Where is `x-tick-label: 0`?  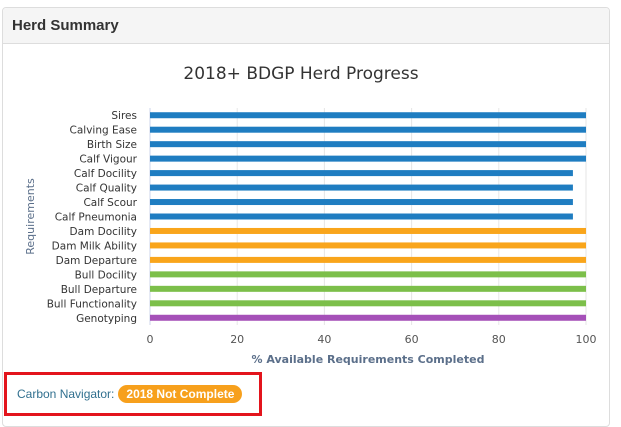
x-tick-label: 0 is located at coordinates (150, 339).